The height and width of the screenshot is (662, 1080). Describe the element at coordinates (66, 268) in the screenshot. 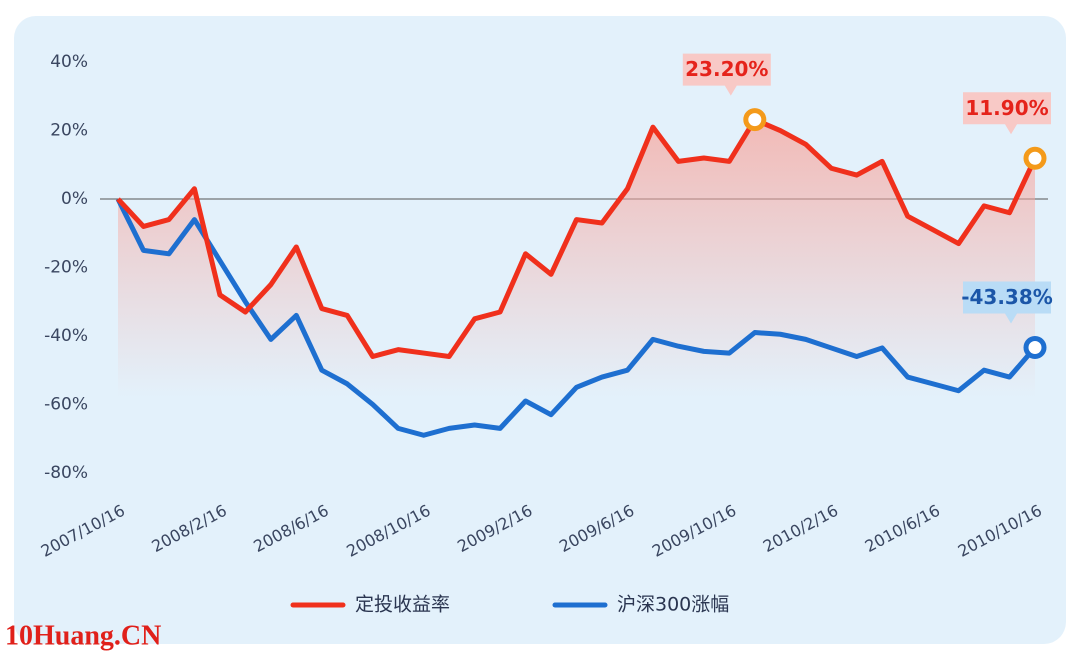

I see `y-tick-label: -20%` at that location.